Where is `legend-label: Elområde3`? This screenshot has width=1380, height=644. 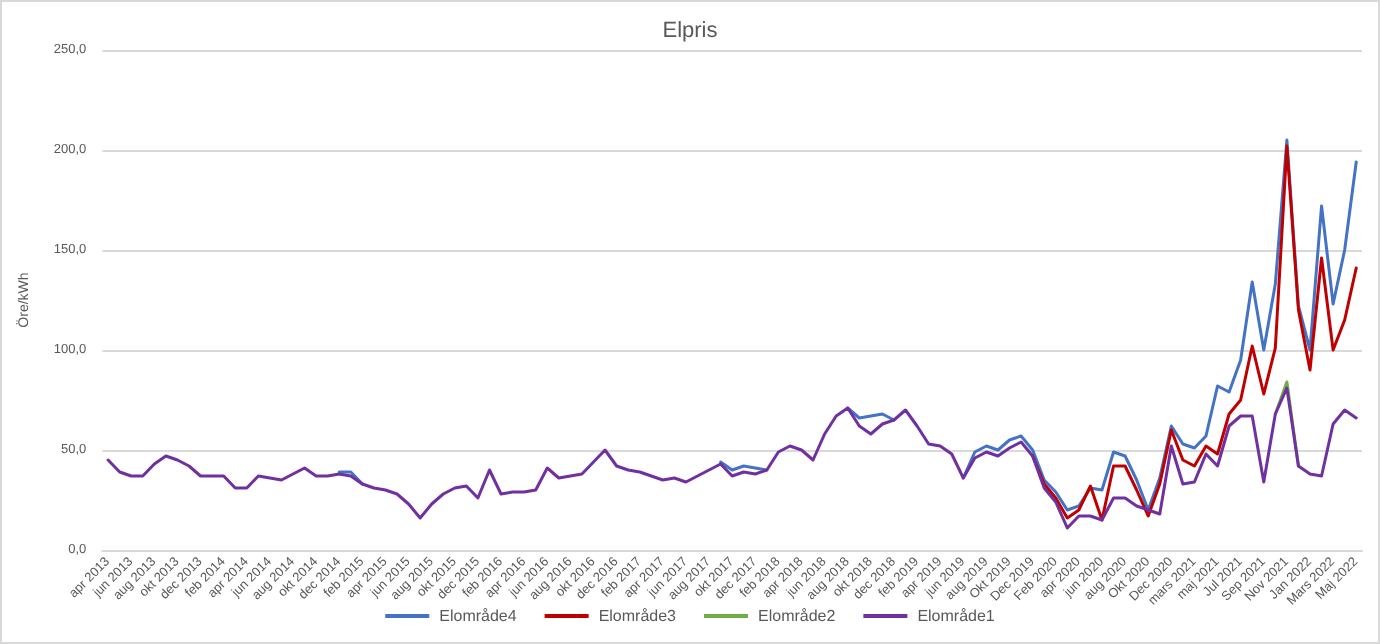 legend-label: Elområde3 is located at coordinates (638, 616).